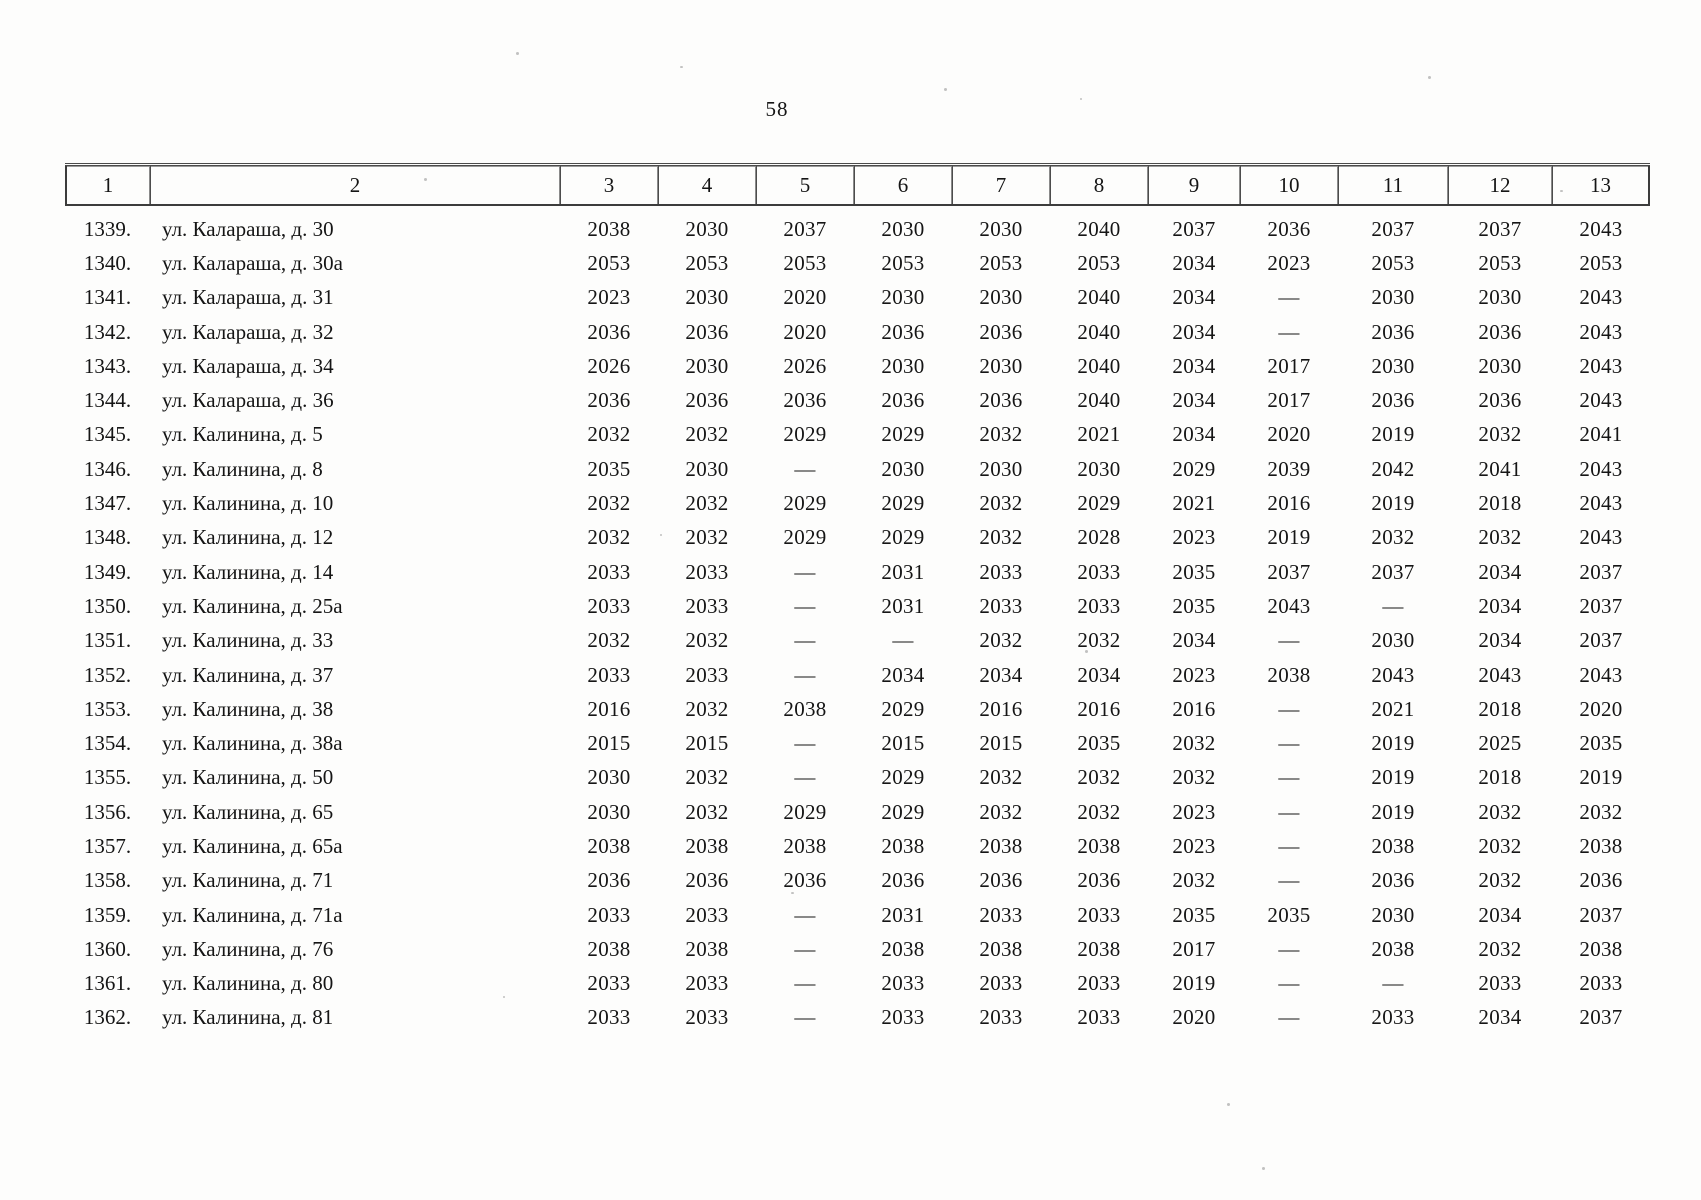 The image size is (1701, 1200). What do you see at coordinates (1500, 743) in the screenshot?
I see `year-value-cell: 2025` at bounding box center [1500, 743].